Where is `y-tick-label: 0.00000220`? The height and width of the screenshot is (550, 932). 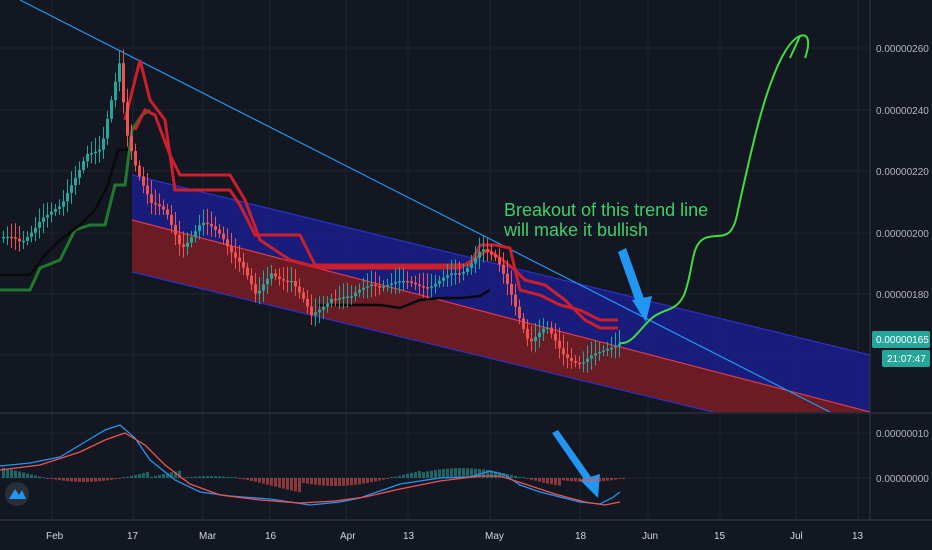 y-tick-label: 0.00000220 is located at coordinates (902, 172).